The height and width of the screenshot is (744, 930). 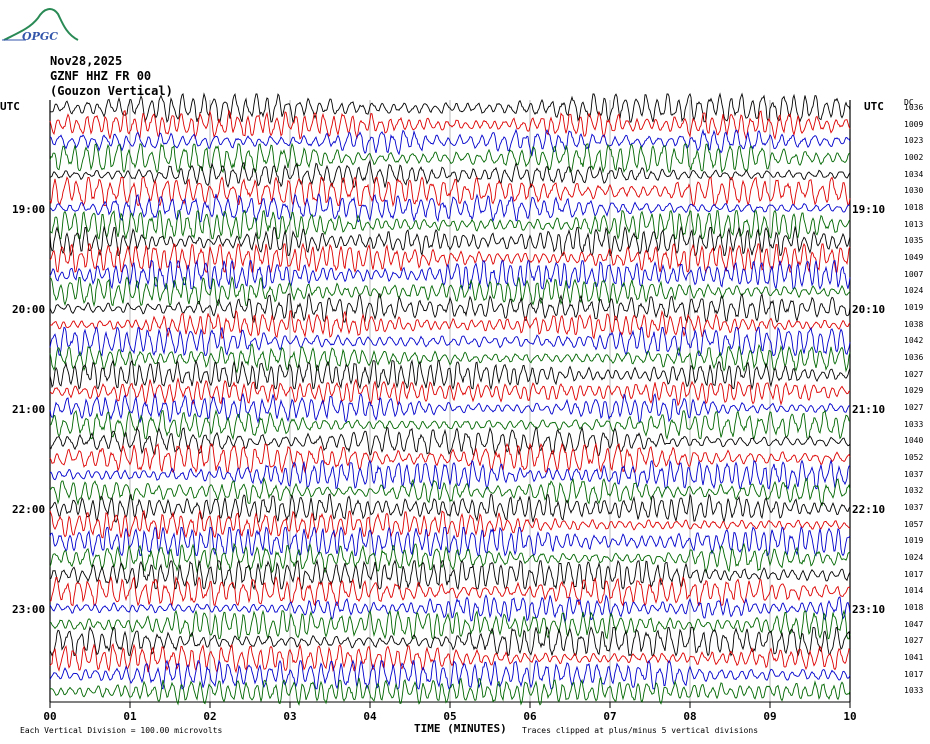 I want to click on x-tick-label: 01, so click(x=130, y=716).